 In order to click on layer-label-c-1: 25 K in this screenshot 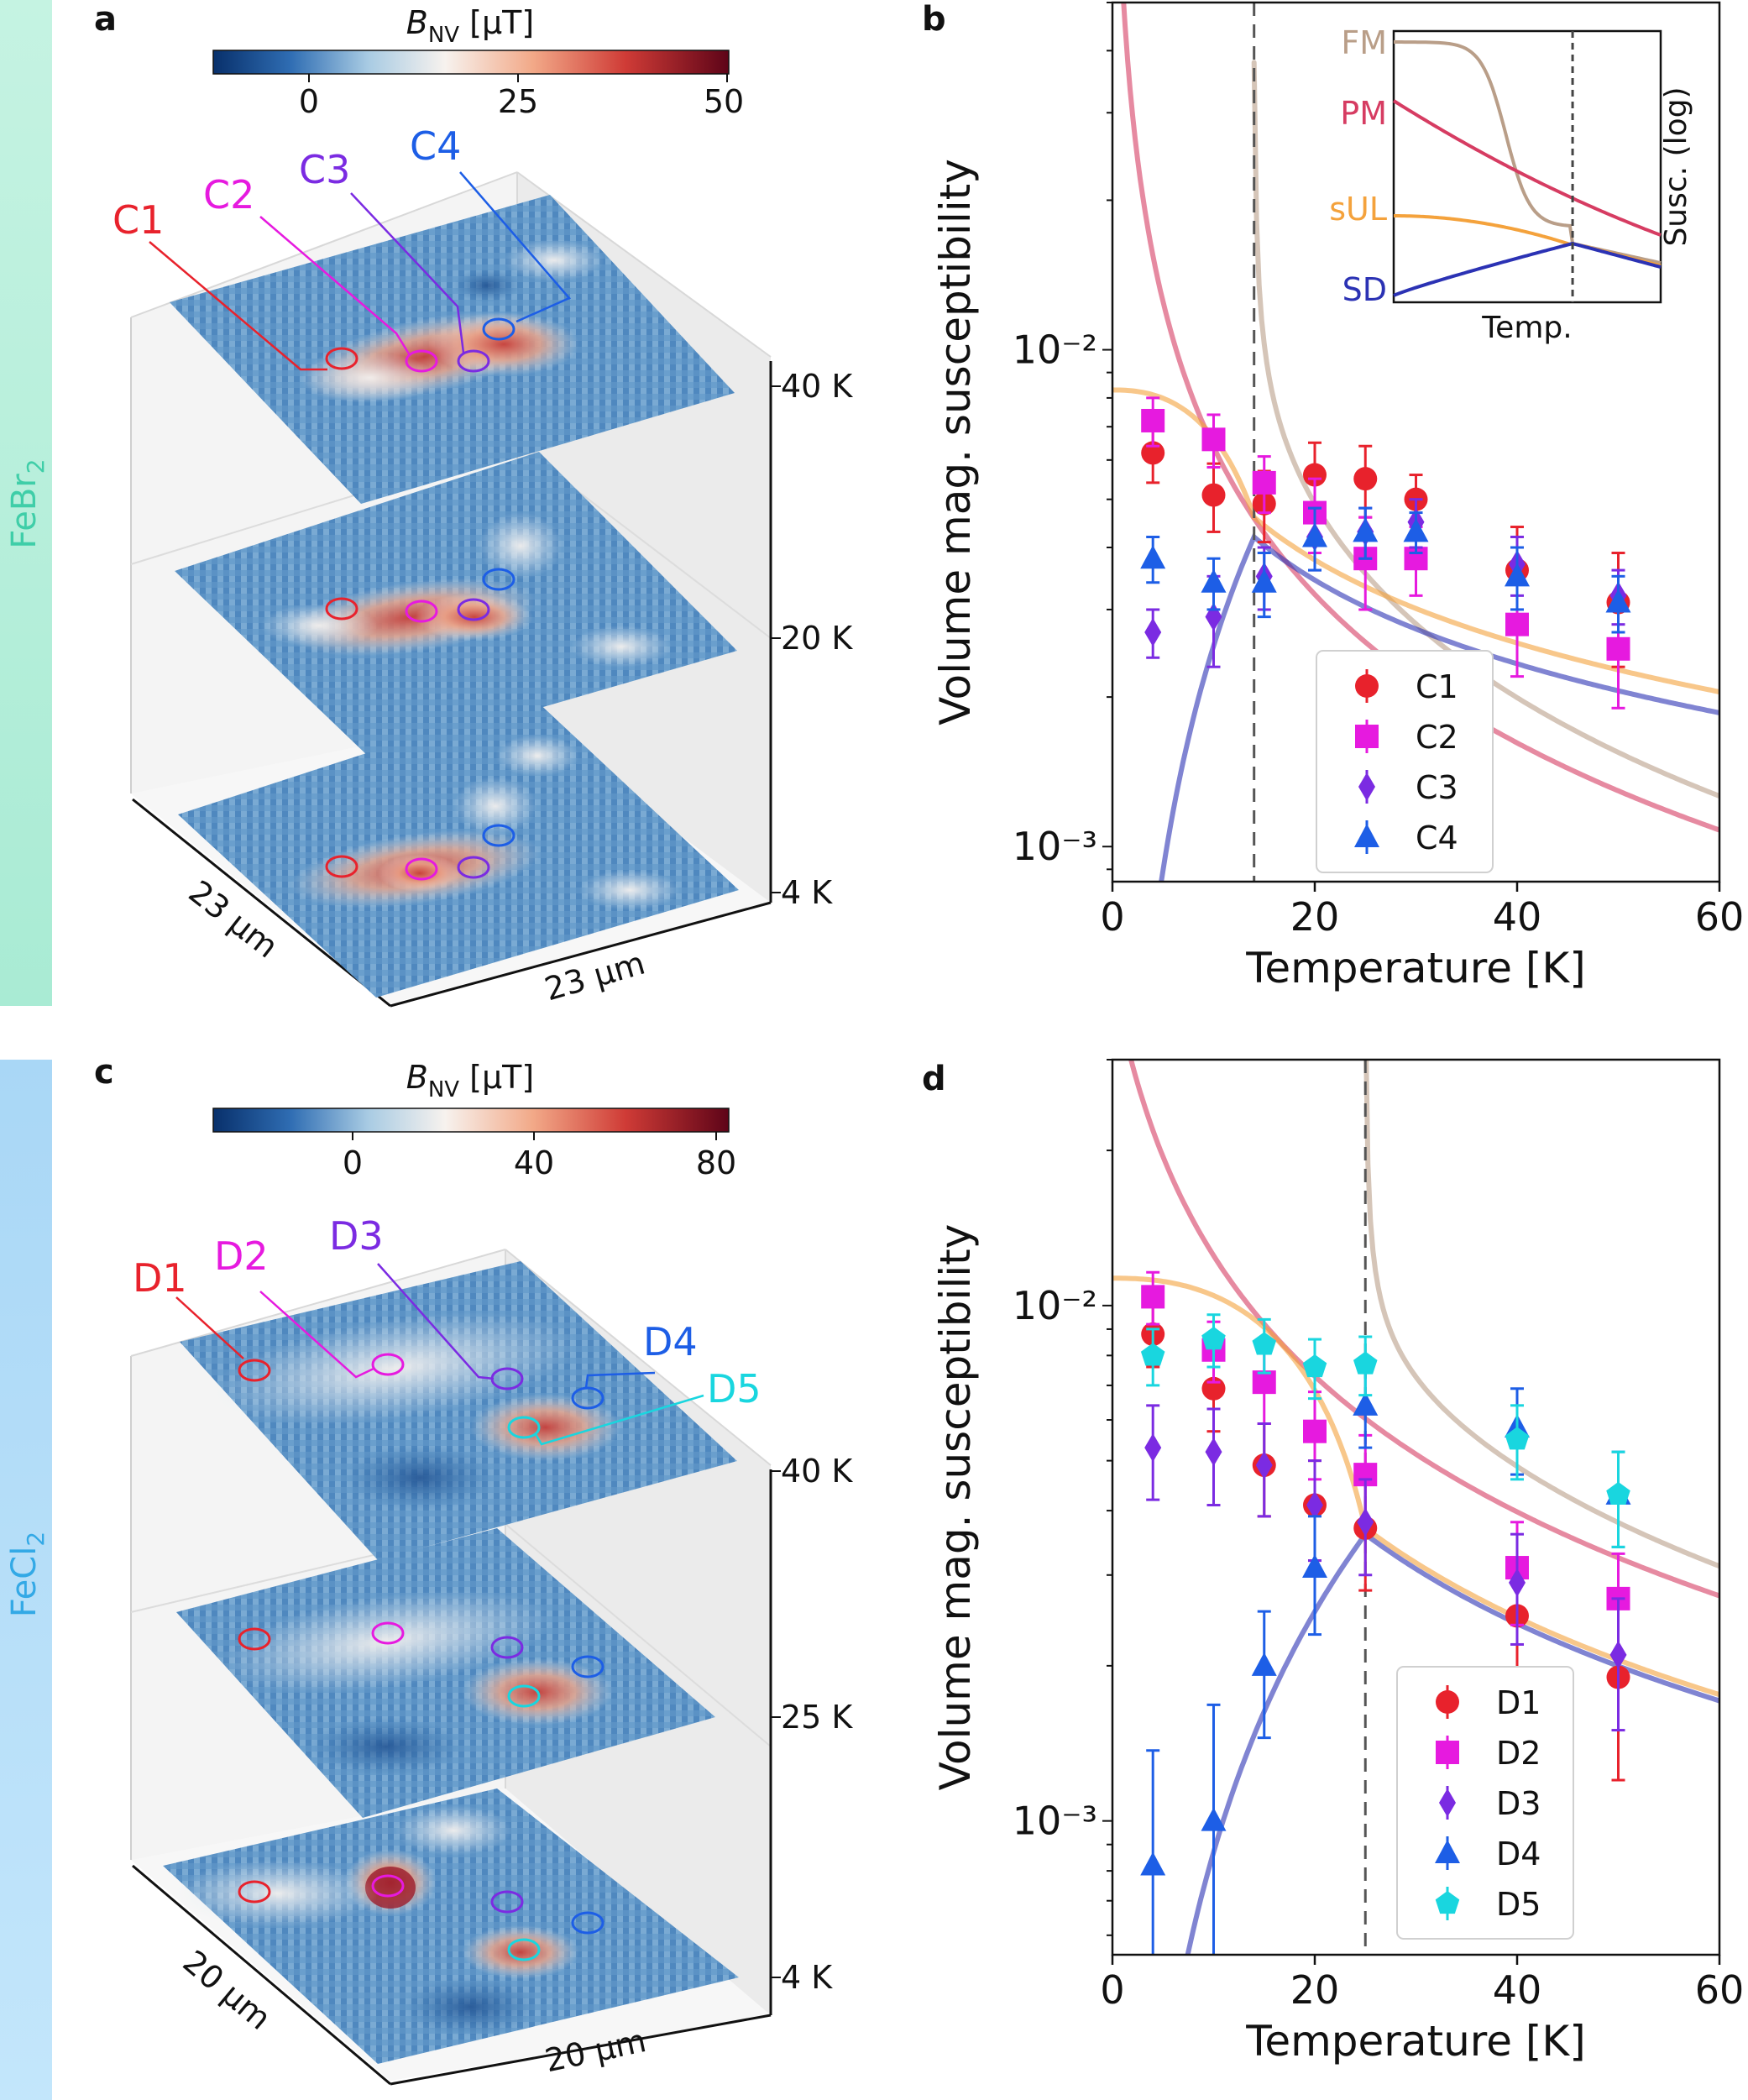, I will do `click(817, 1718)`.